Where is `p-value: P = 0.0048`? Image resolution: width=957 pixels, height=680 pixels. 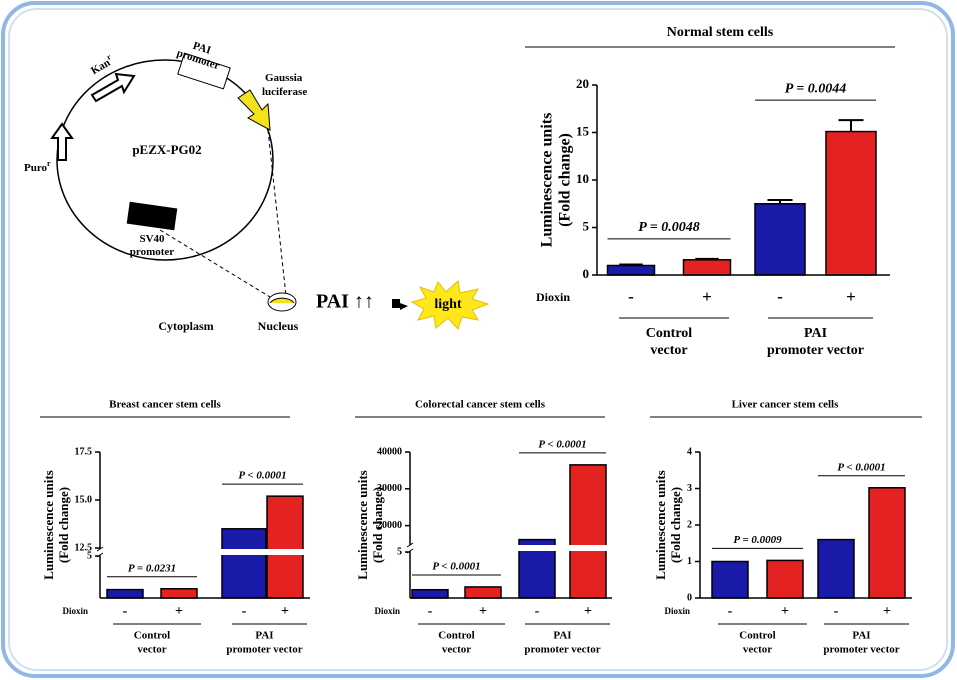 p-value: P = 0.0048 is located at coordinates (669, 227).